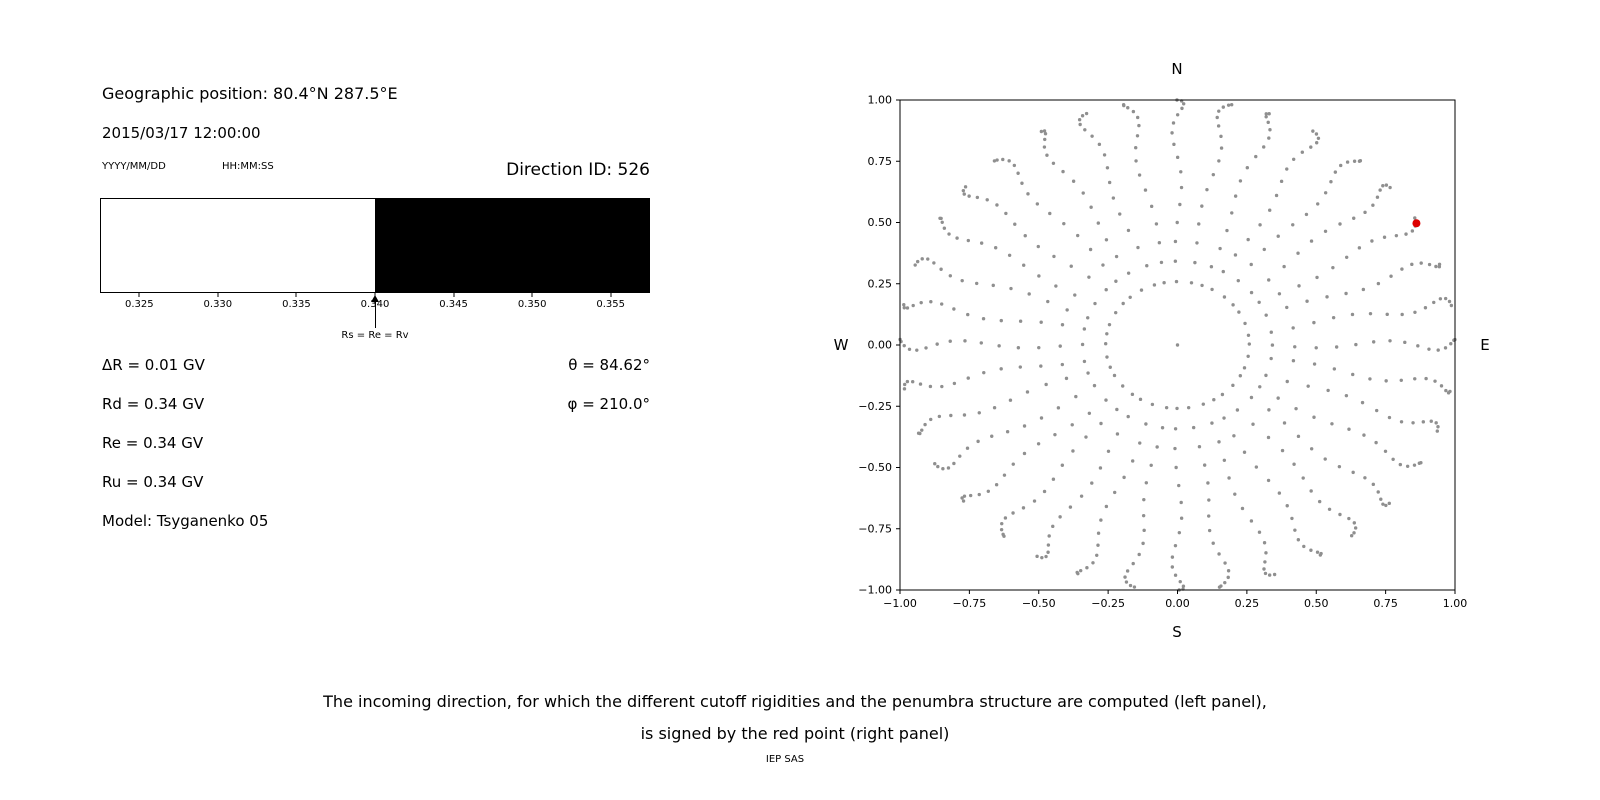 Image resolution: width=1600 pixels, height=800 pixels. Describe the element at coordinates (134, 166) in the screenshot. I see `date-format-hint: YYYY/MM/DD` at that location.